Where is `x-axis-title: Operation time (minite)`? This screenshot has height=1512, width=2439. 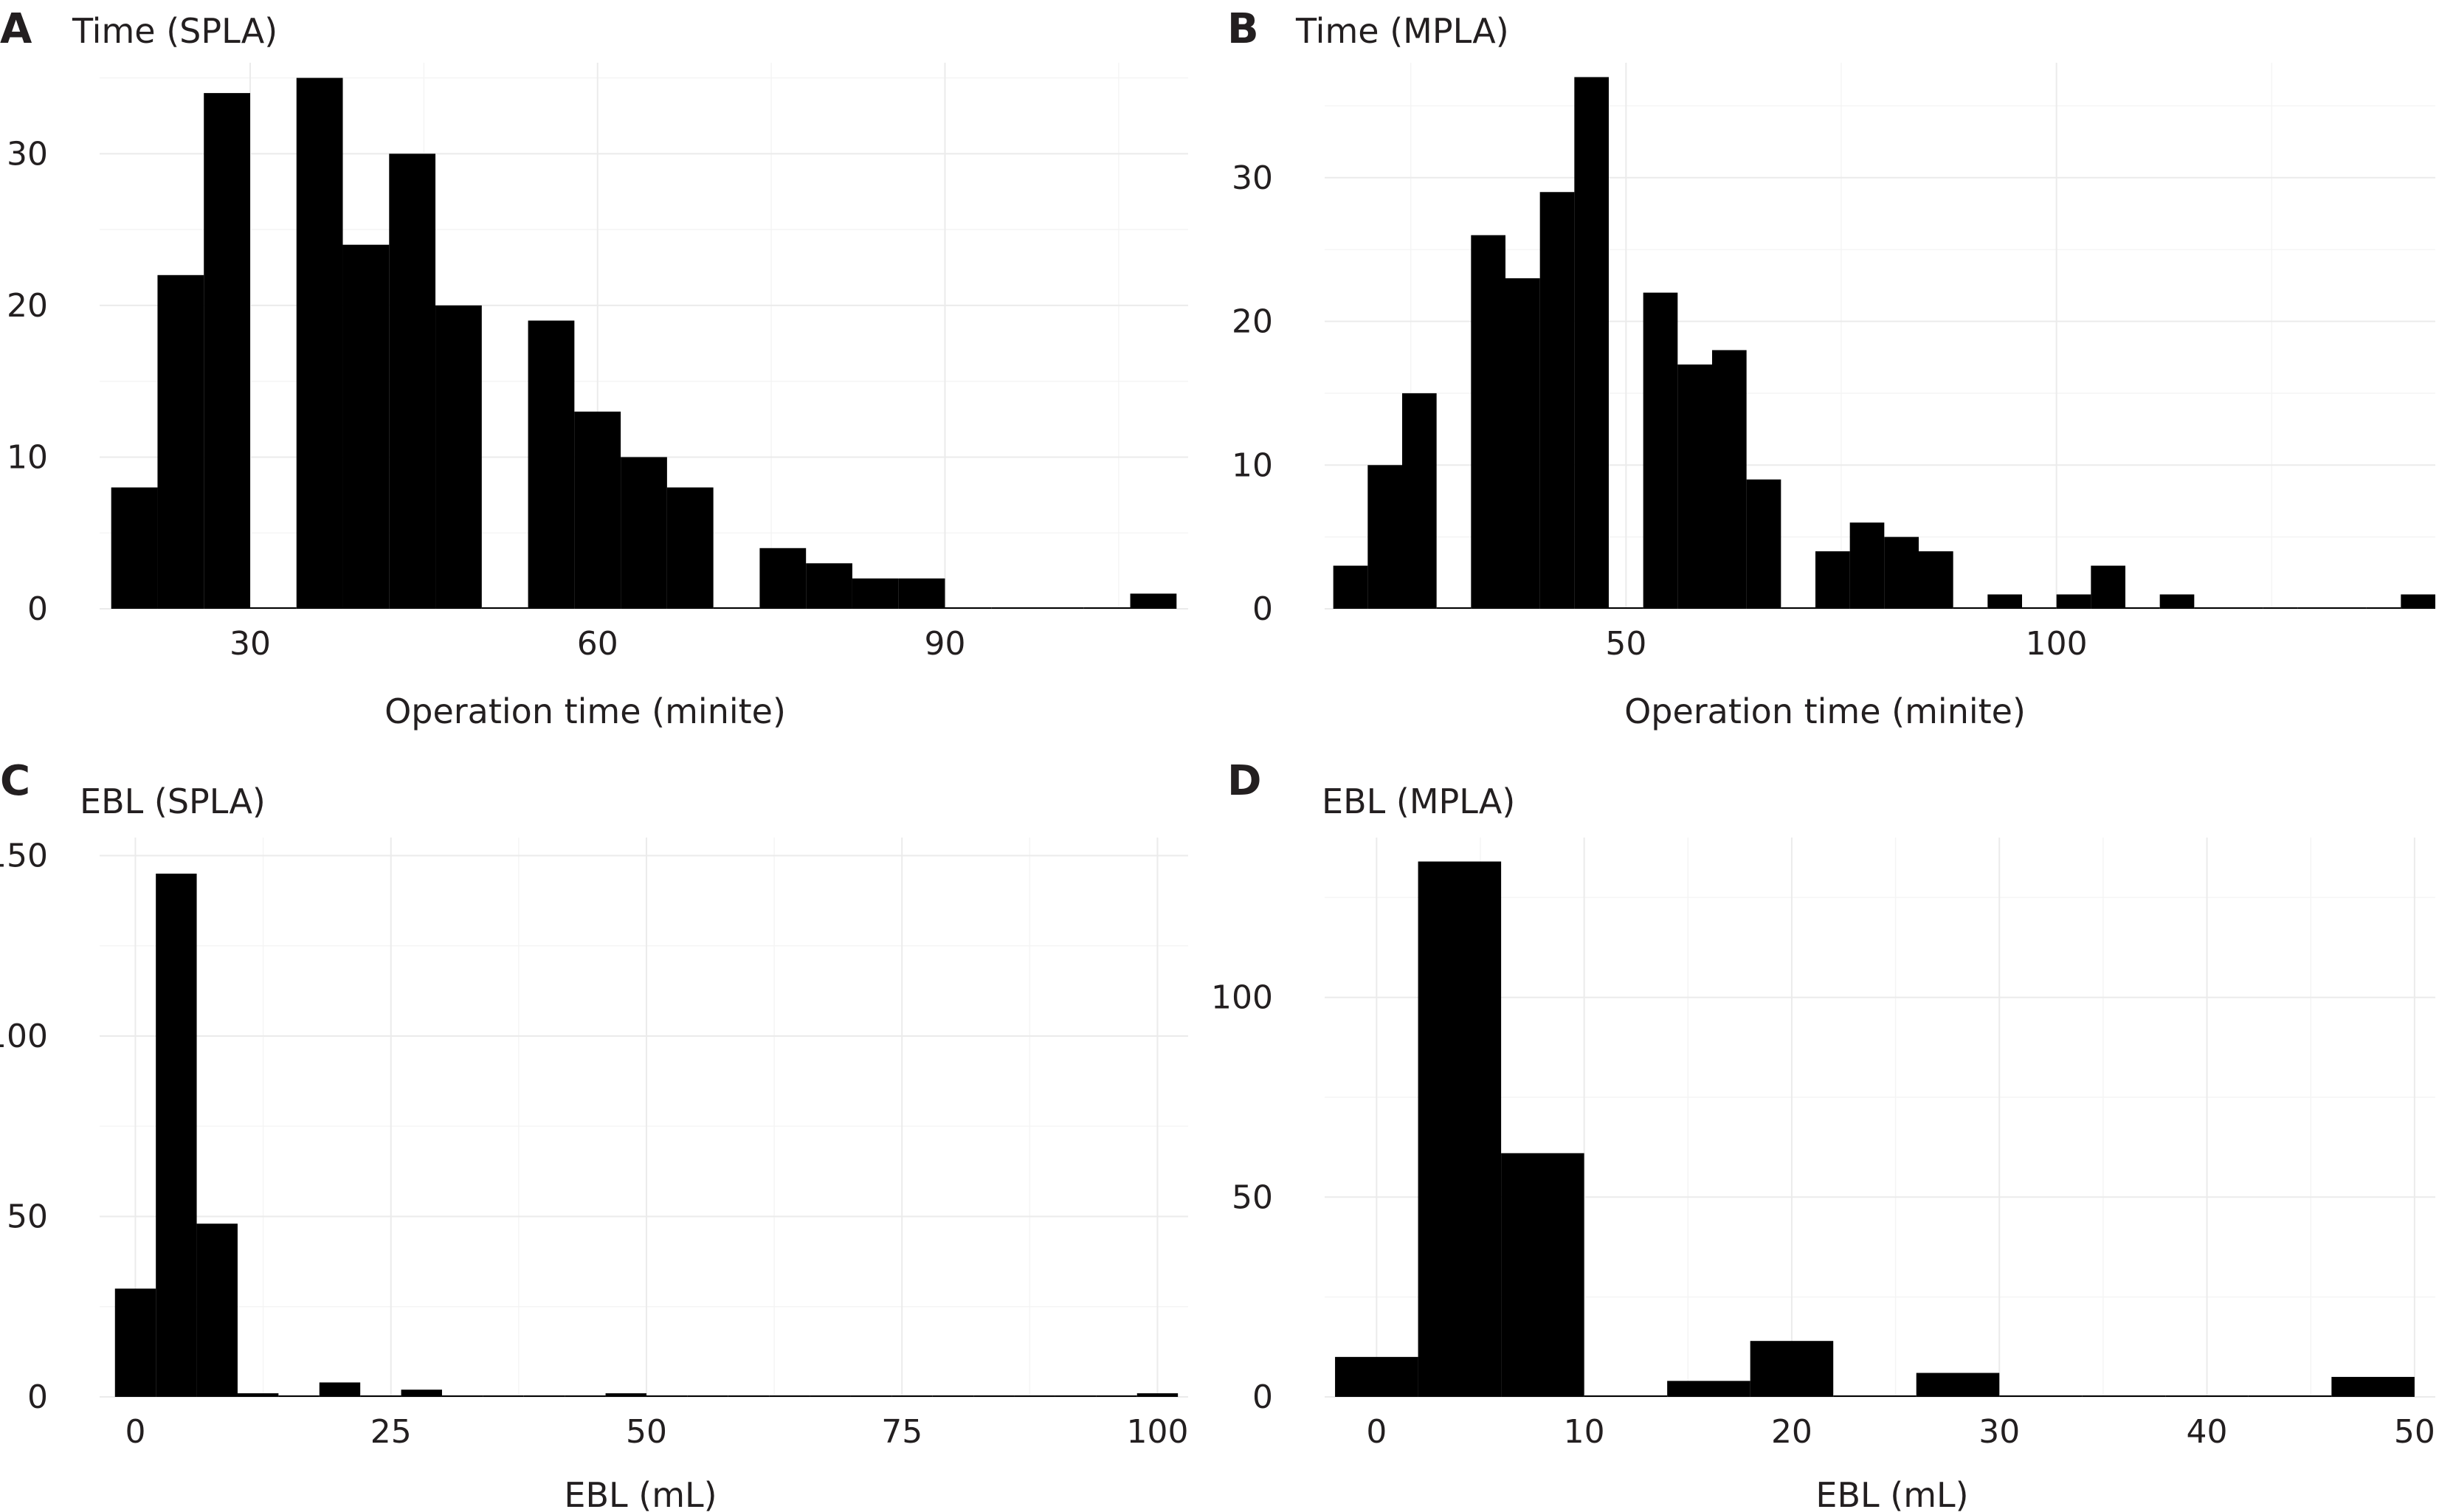 x-axis-title: Operation time (minite) is located at coordinates (1825, 711).